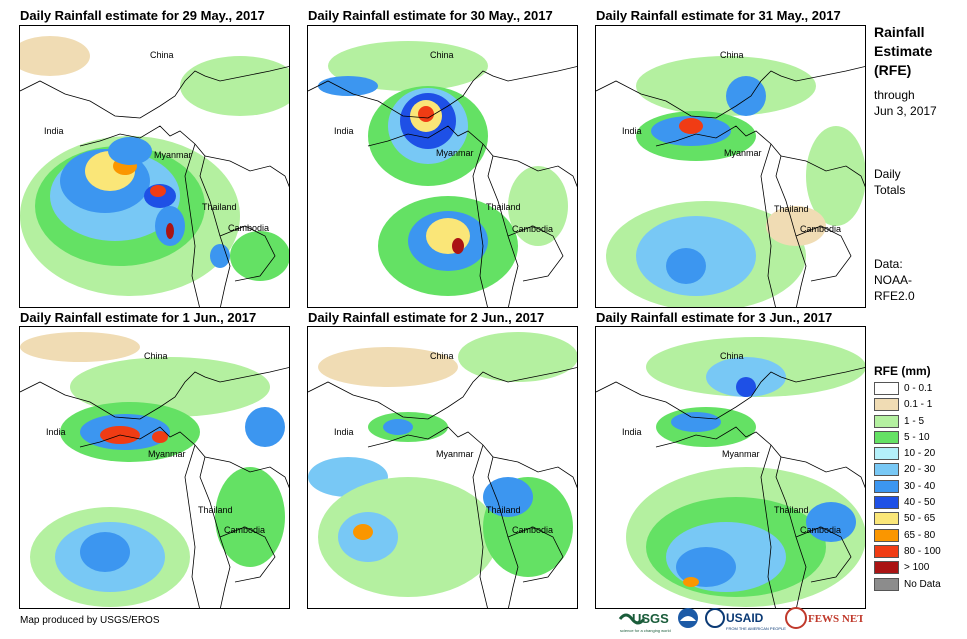  What do you see at coordinates (899, 32) in the screenshot?
I see `title-line-1: Rainfall` at bounding box center [899, 32].